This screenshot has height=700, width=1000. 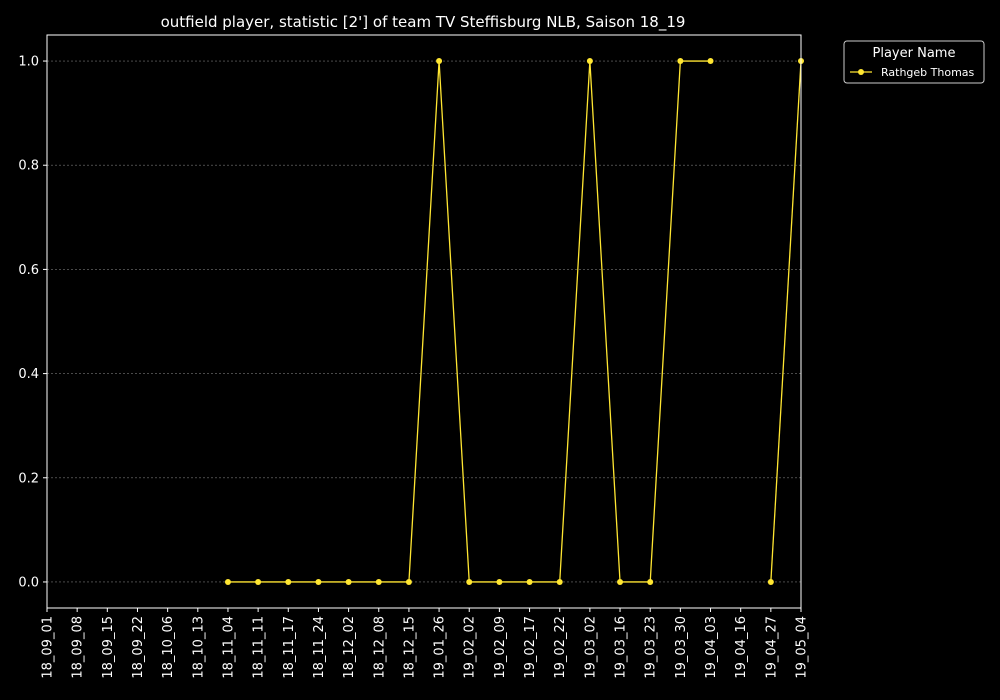 I want to click on x-tick-label: 19_03_30, so click(x=681, y=647).